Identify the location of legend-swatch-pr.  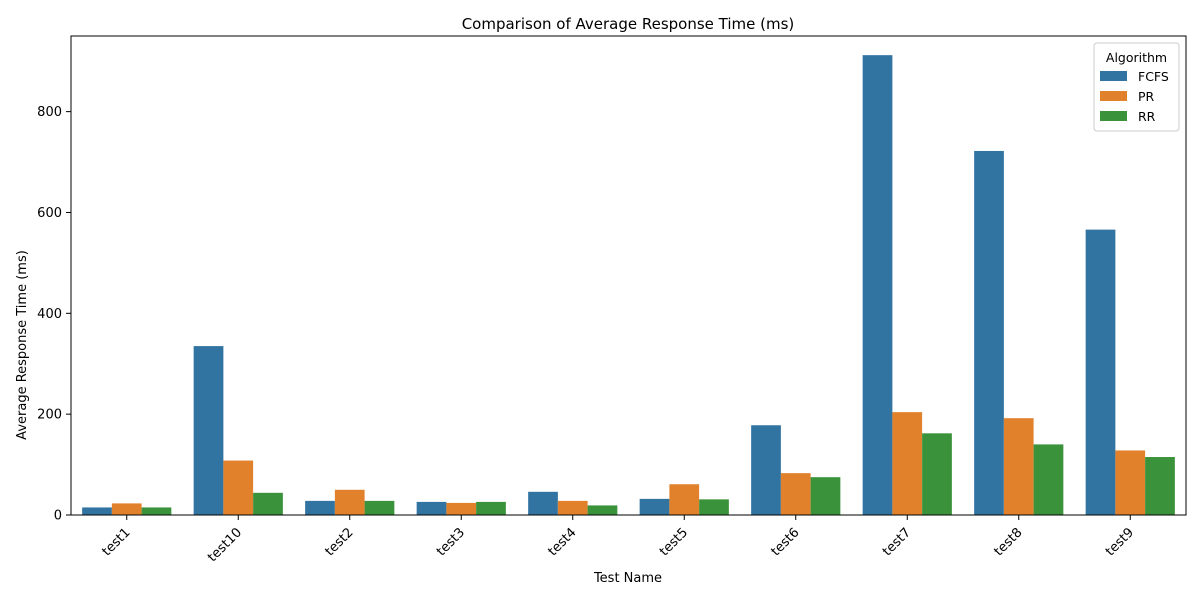
(1113, 96).